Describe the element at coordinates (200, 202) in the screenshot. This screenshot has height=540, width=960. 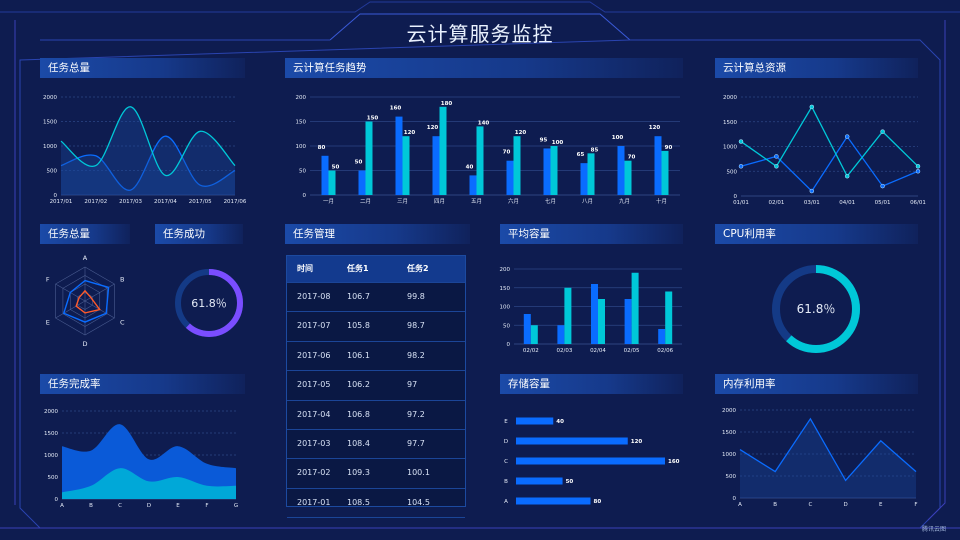
I see `x-tick-label: 2017/05` at that location.